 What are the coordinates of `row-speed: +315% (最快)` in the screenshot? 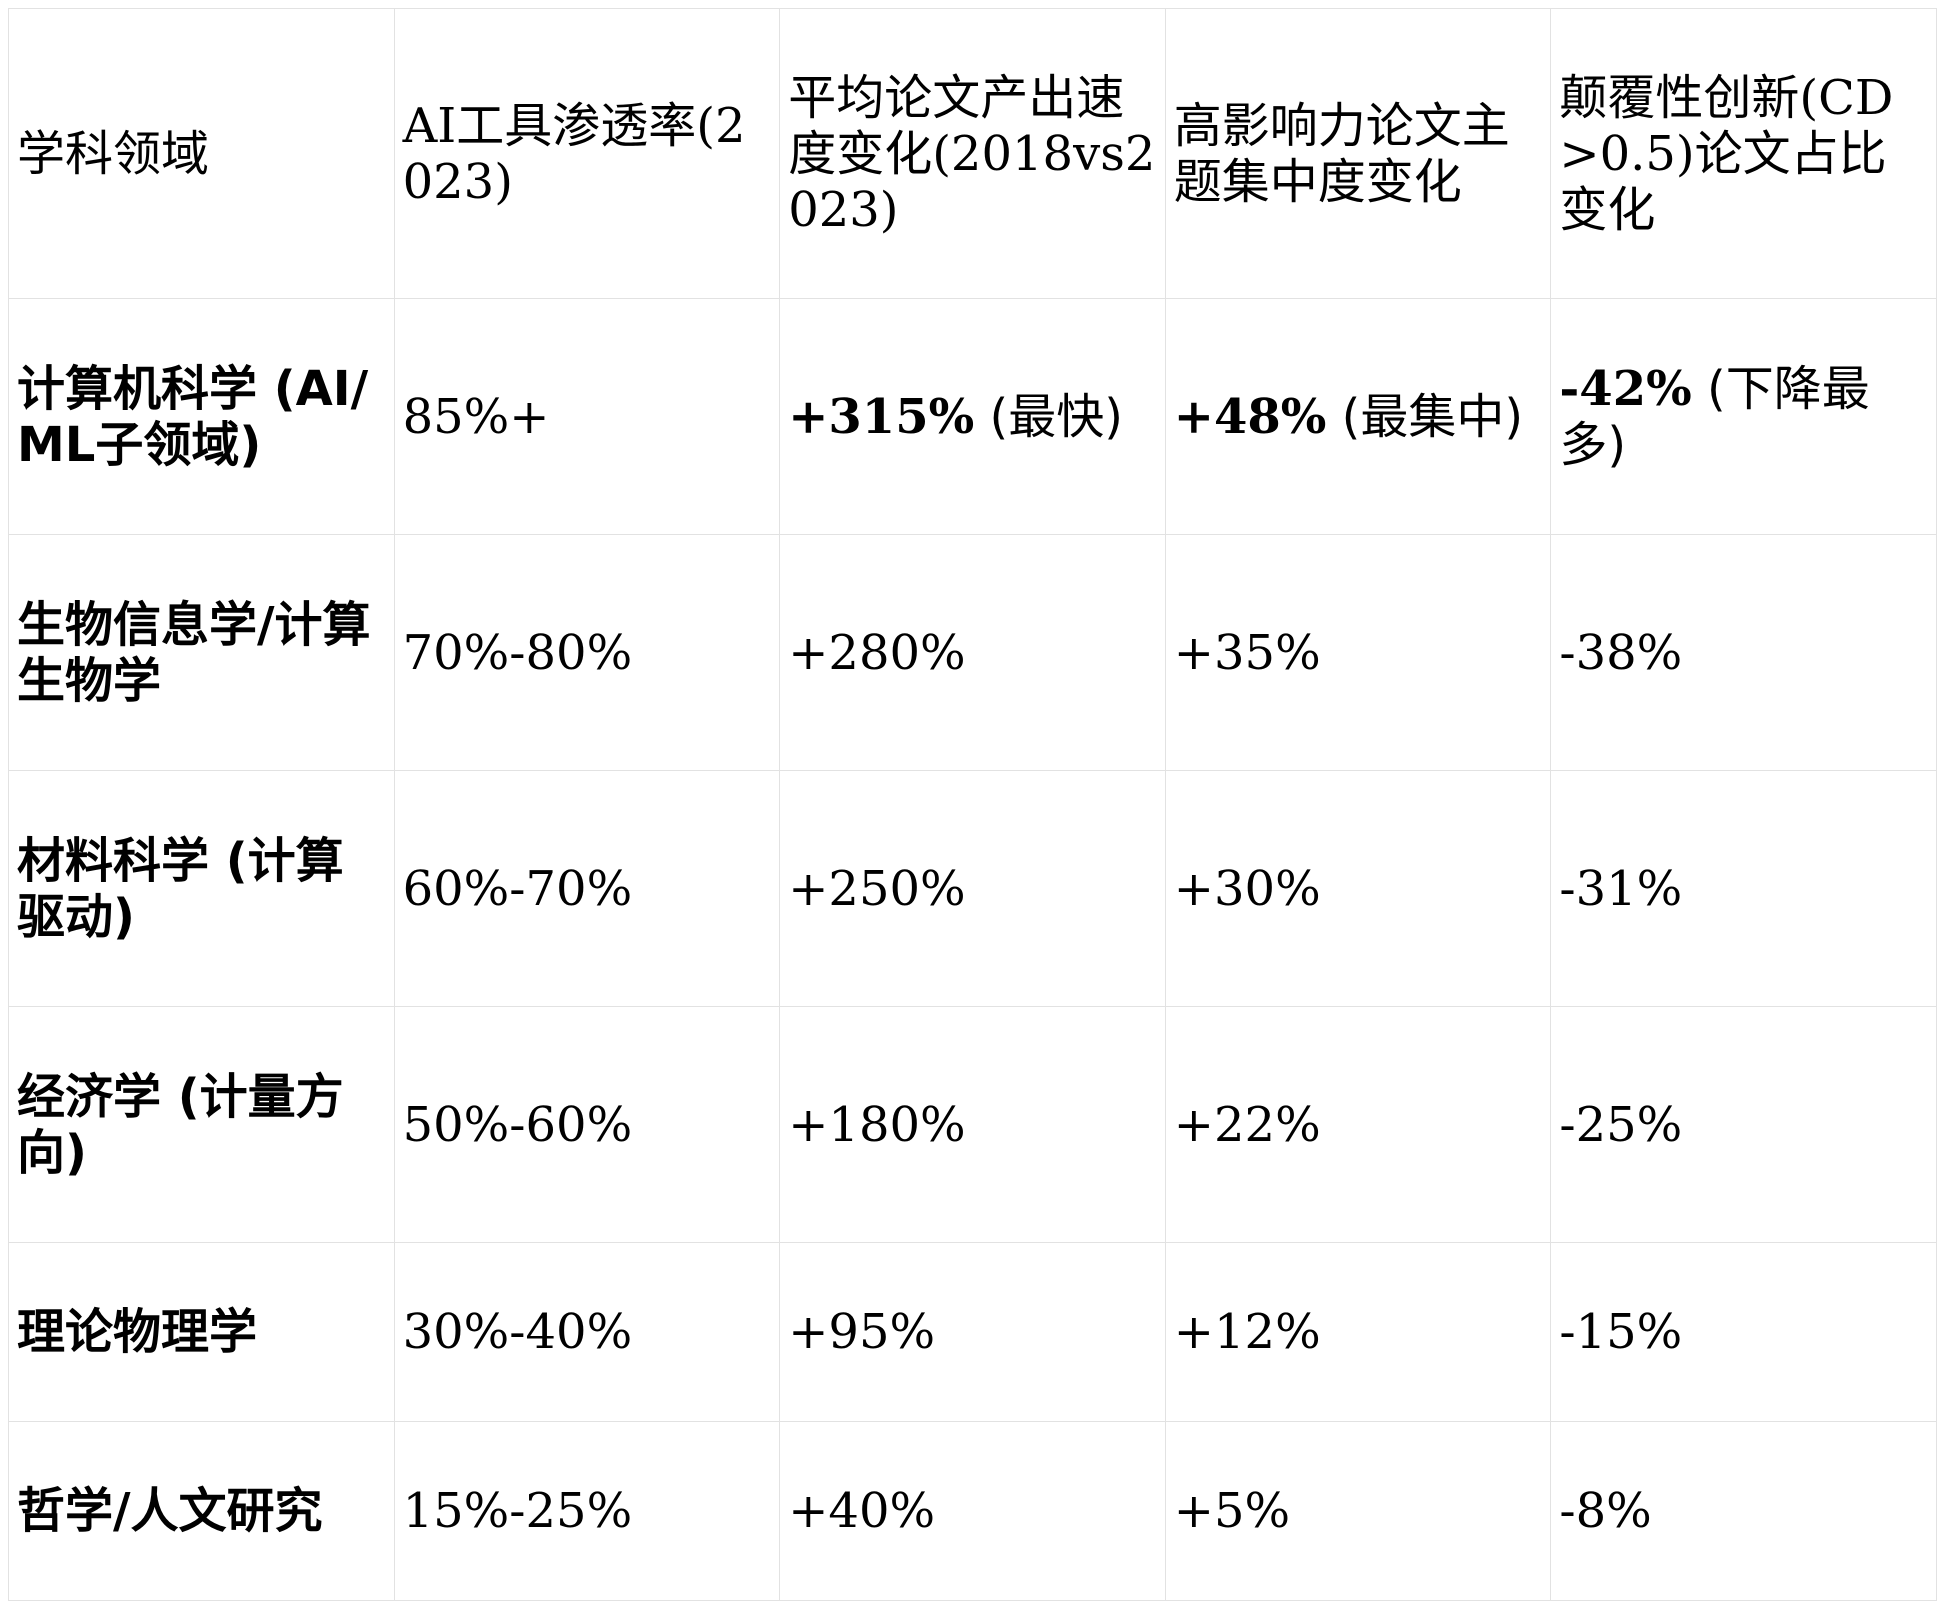 It's located at (972, 416).